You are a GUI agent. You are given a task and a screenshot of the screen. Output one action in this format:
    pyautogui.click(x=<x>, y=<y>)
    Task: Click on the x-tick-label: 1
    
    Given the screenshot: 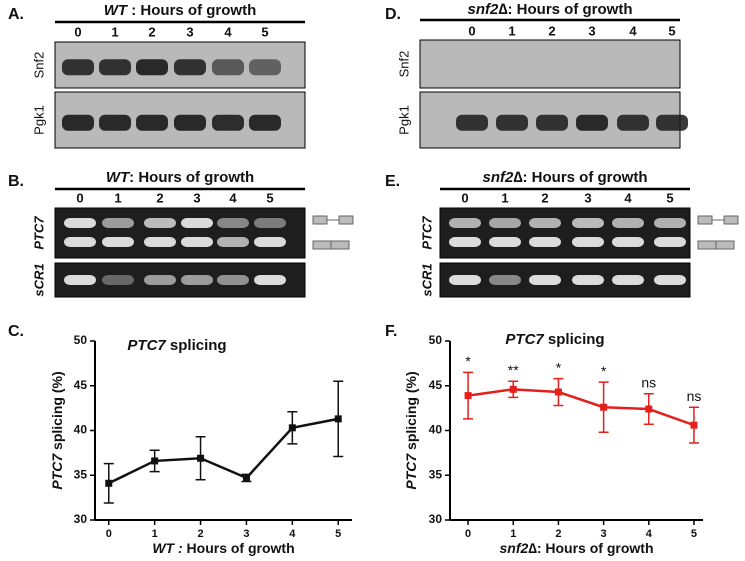 What is the action you would take?
    pyautogui.click(x=155, y=534)
    